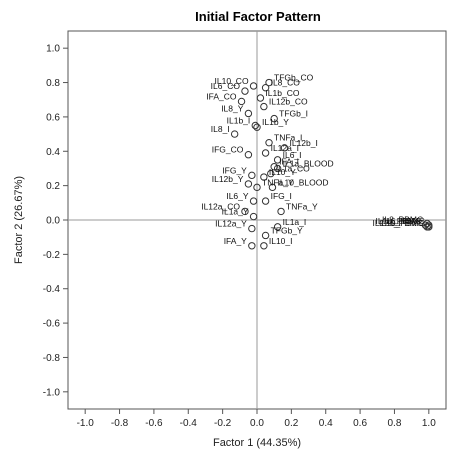 This screenshot has height=456, width=457. I want to click on x-tick-label: 1.0, so click(429, 423).